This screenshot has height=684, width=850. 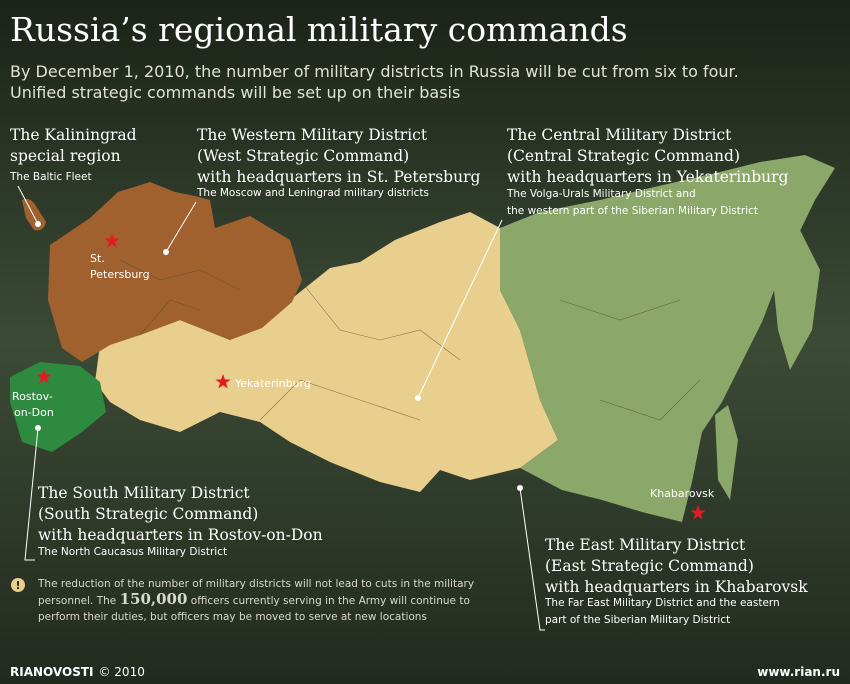 What do you see at coordinates (120, 274) in the screenshot?
I see `city-label: Petersburg` at bounding box center [120, 274].